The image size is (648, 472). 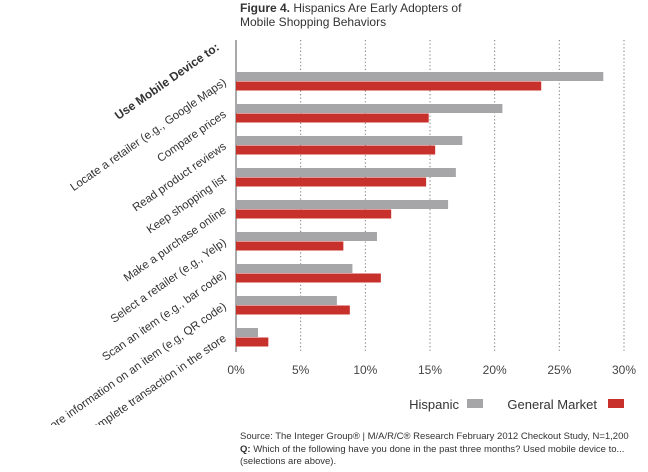 What do you see at coordinates (552, 404) in the screenshot?
I see `legend-label: General Market` at bounding box center [552, 404].